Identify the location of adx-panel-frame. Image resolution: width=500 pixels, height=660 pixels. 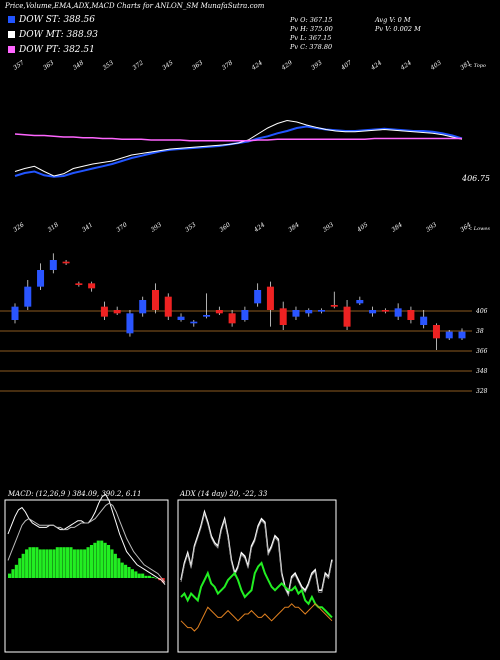
(257, 576).